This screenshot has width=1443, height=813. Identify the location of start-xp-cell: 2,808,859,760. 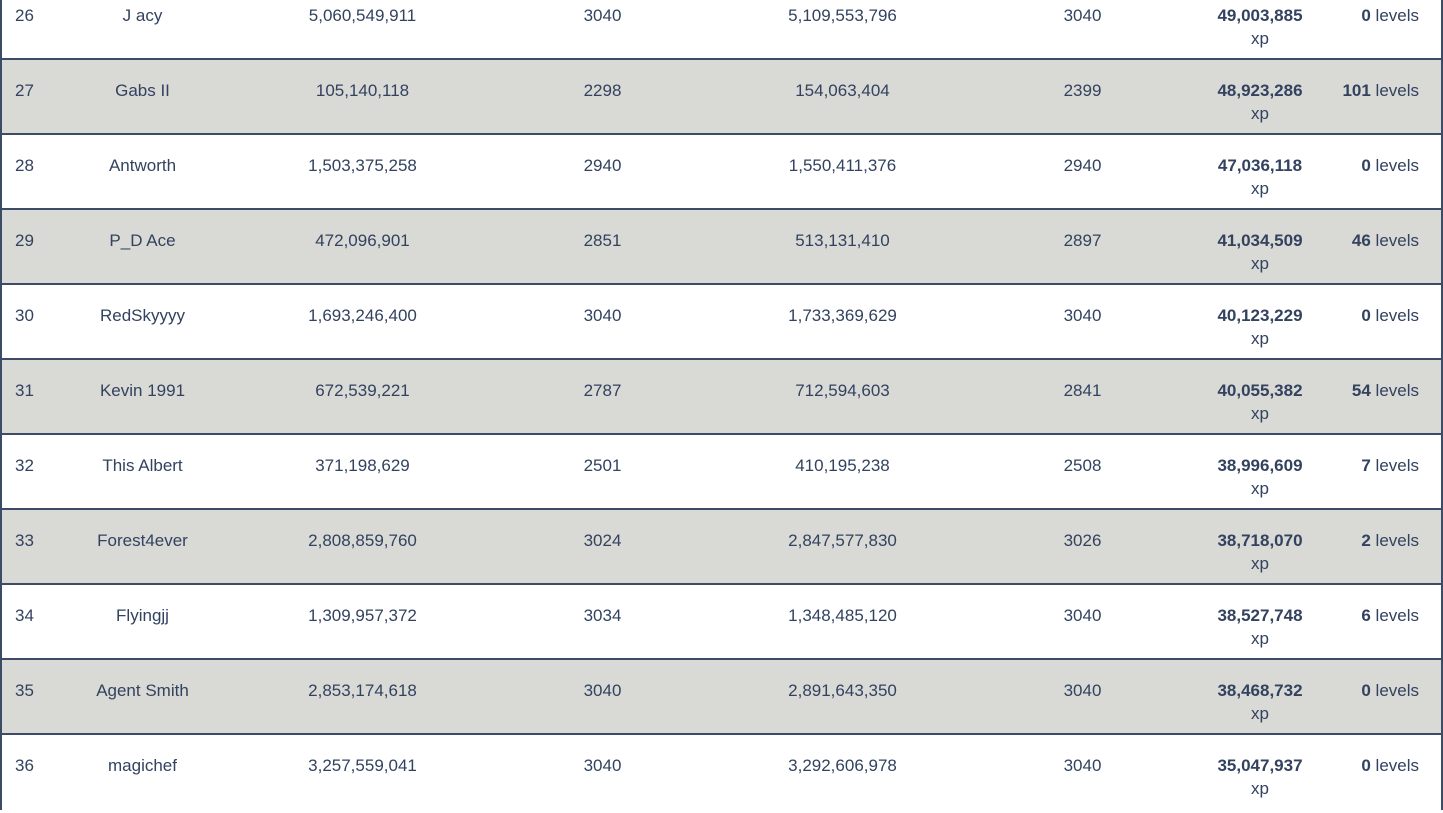
(362, 540).